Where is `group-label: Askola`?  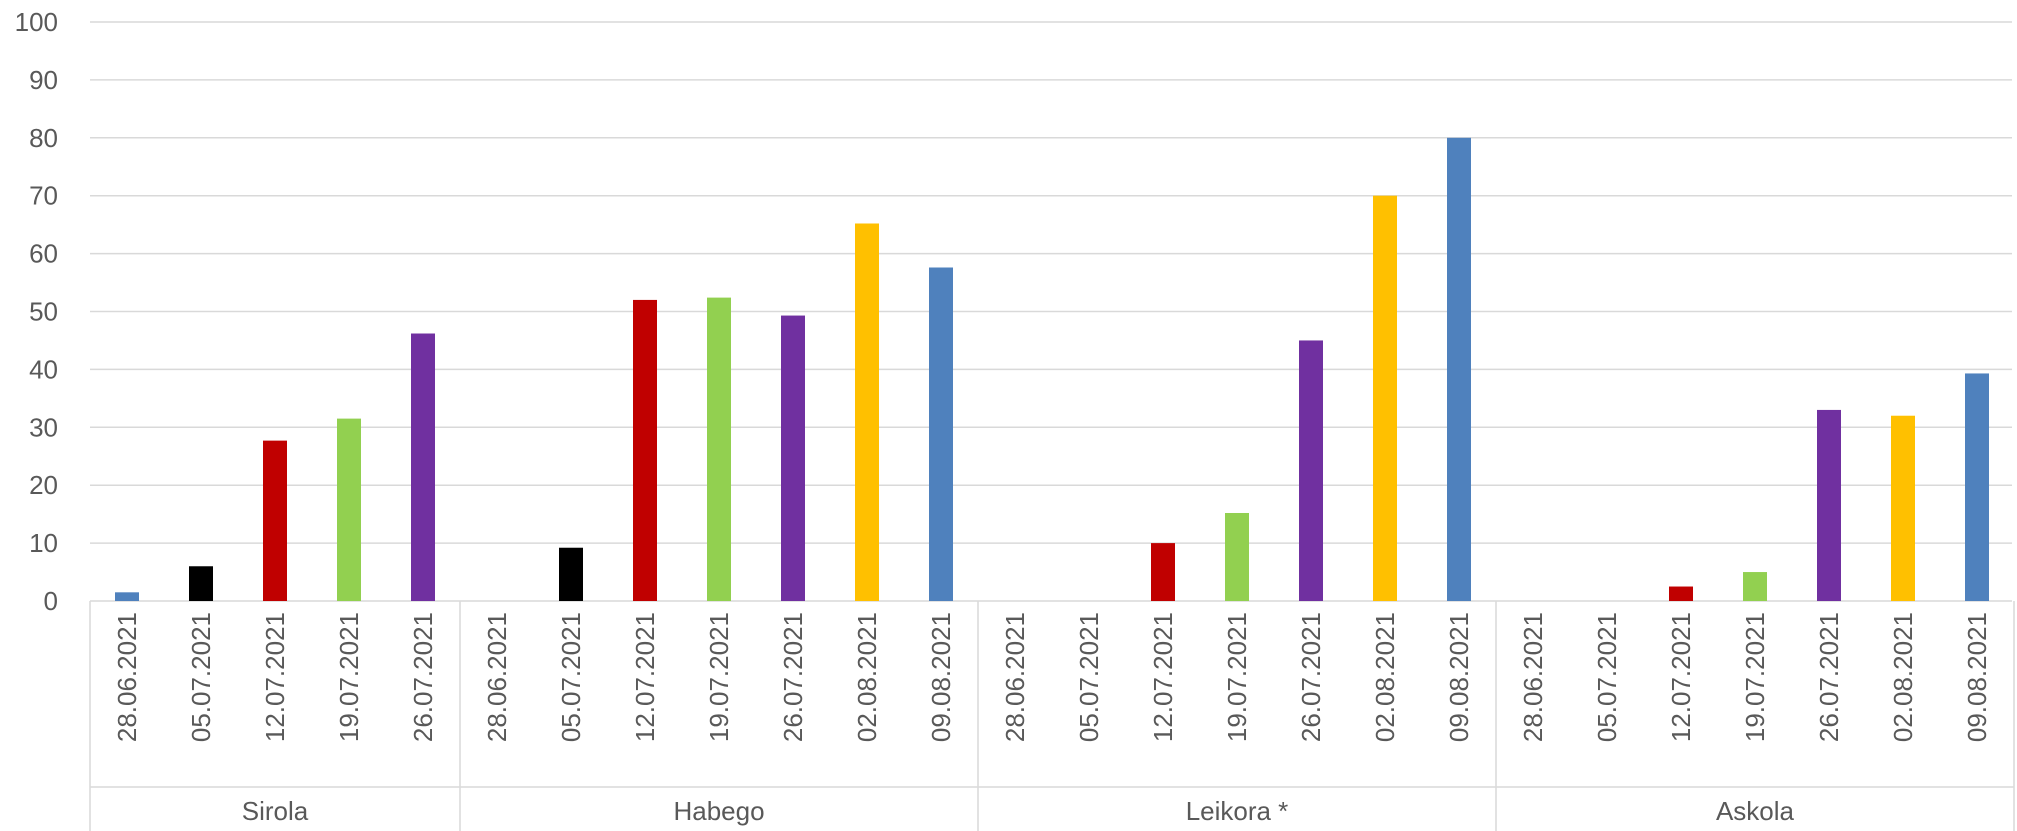
group-label: Askola is located at coordinates (1755, 811).